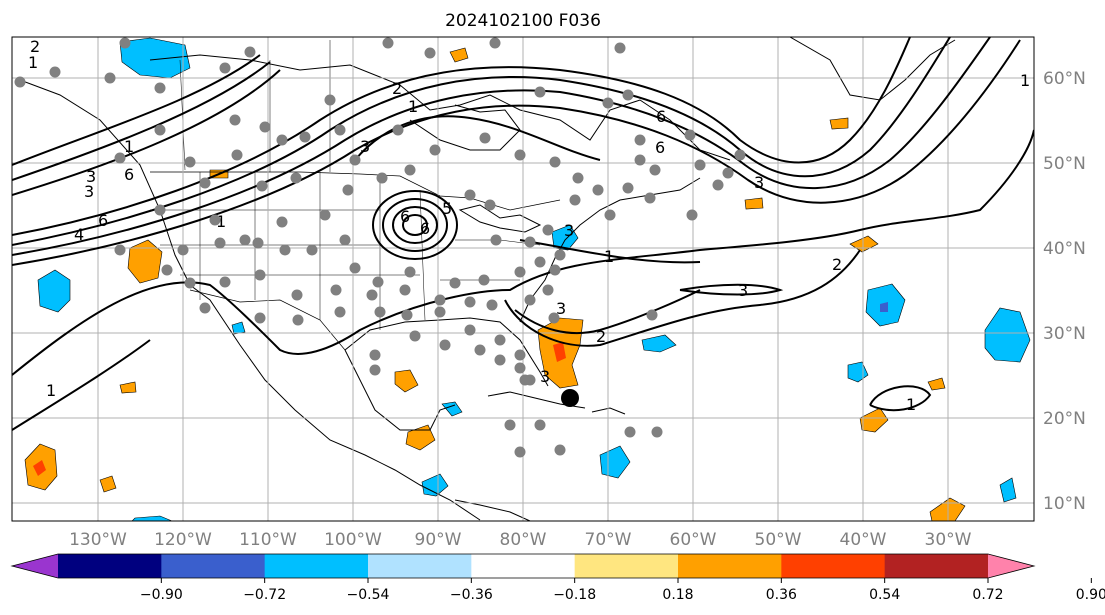 This screenshot has height=615, width=1105. I want to click on anomaly-red-core, so click(559, 352).